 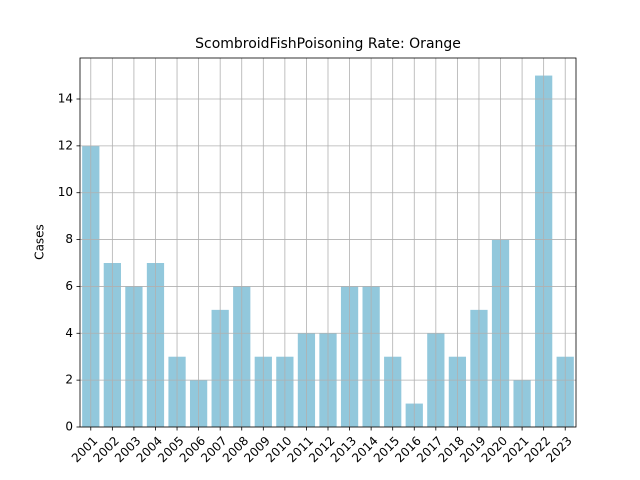 I want to click on y-axis-label: Cases, so click(x=40, y=242).